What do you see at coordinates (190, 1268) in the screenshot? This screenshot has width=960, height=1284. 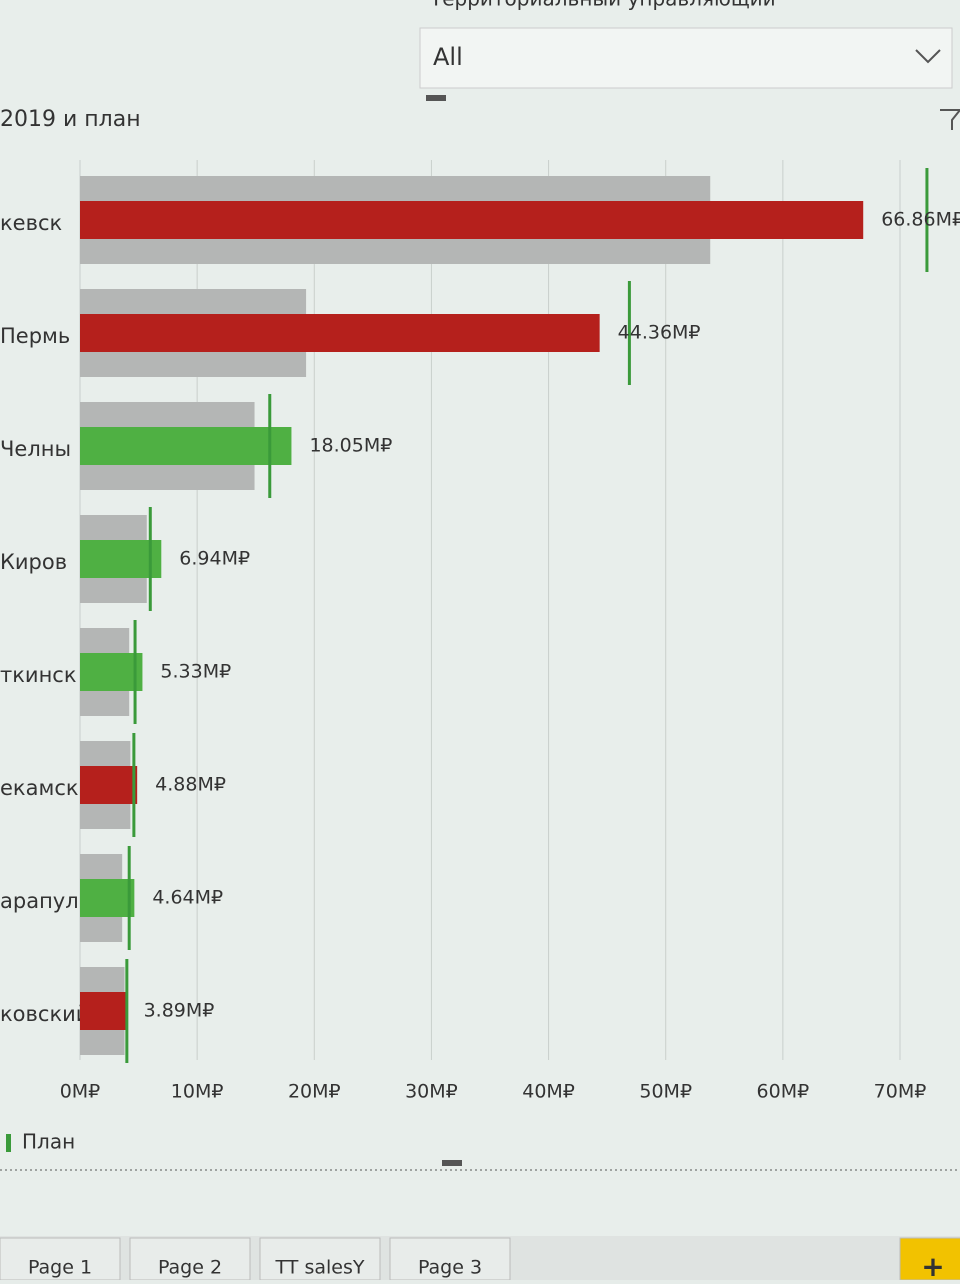 I see `page-tab-label: Page 2` at bounding box center [190, 1268].